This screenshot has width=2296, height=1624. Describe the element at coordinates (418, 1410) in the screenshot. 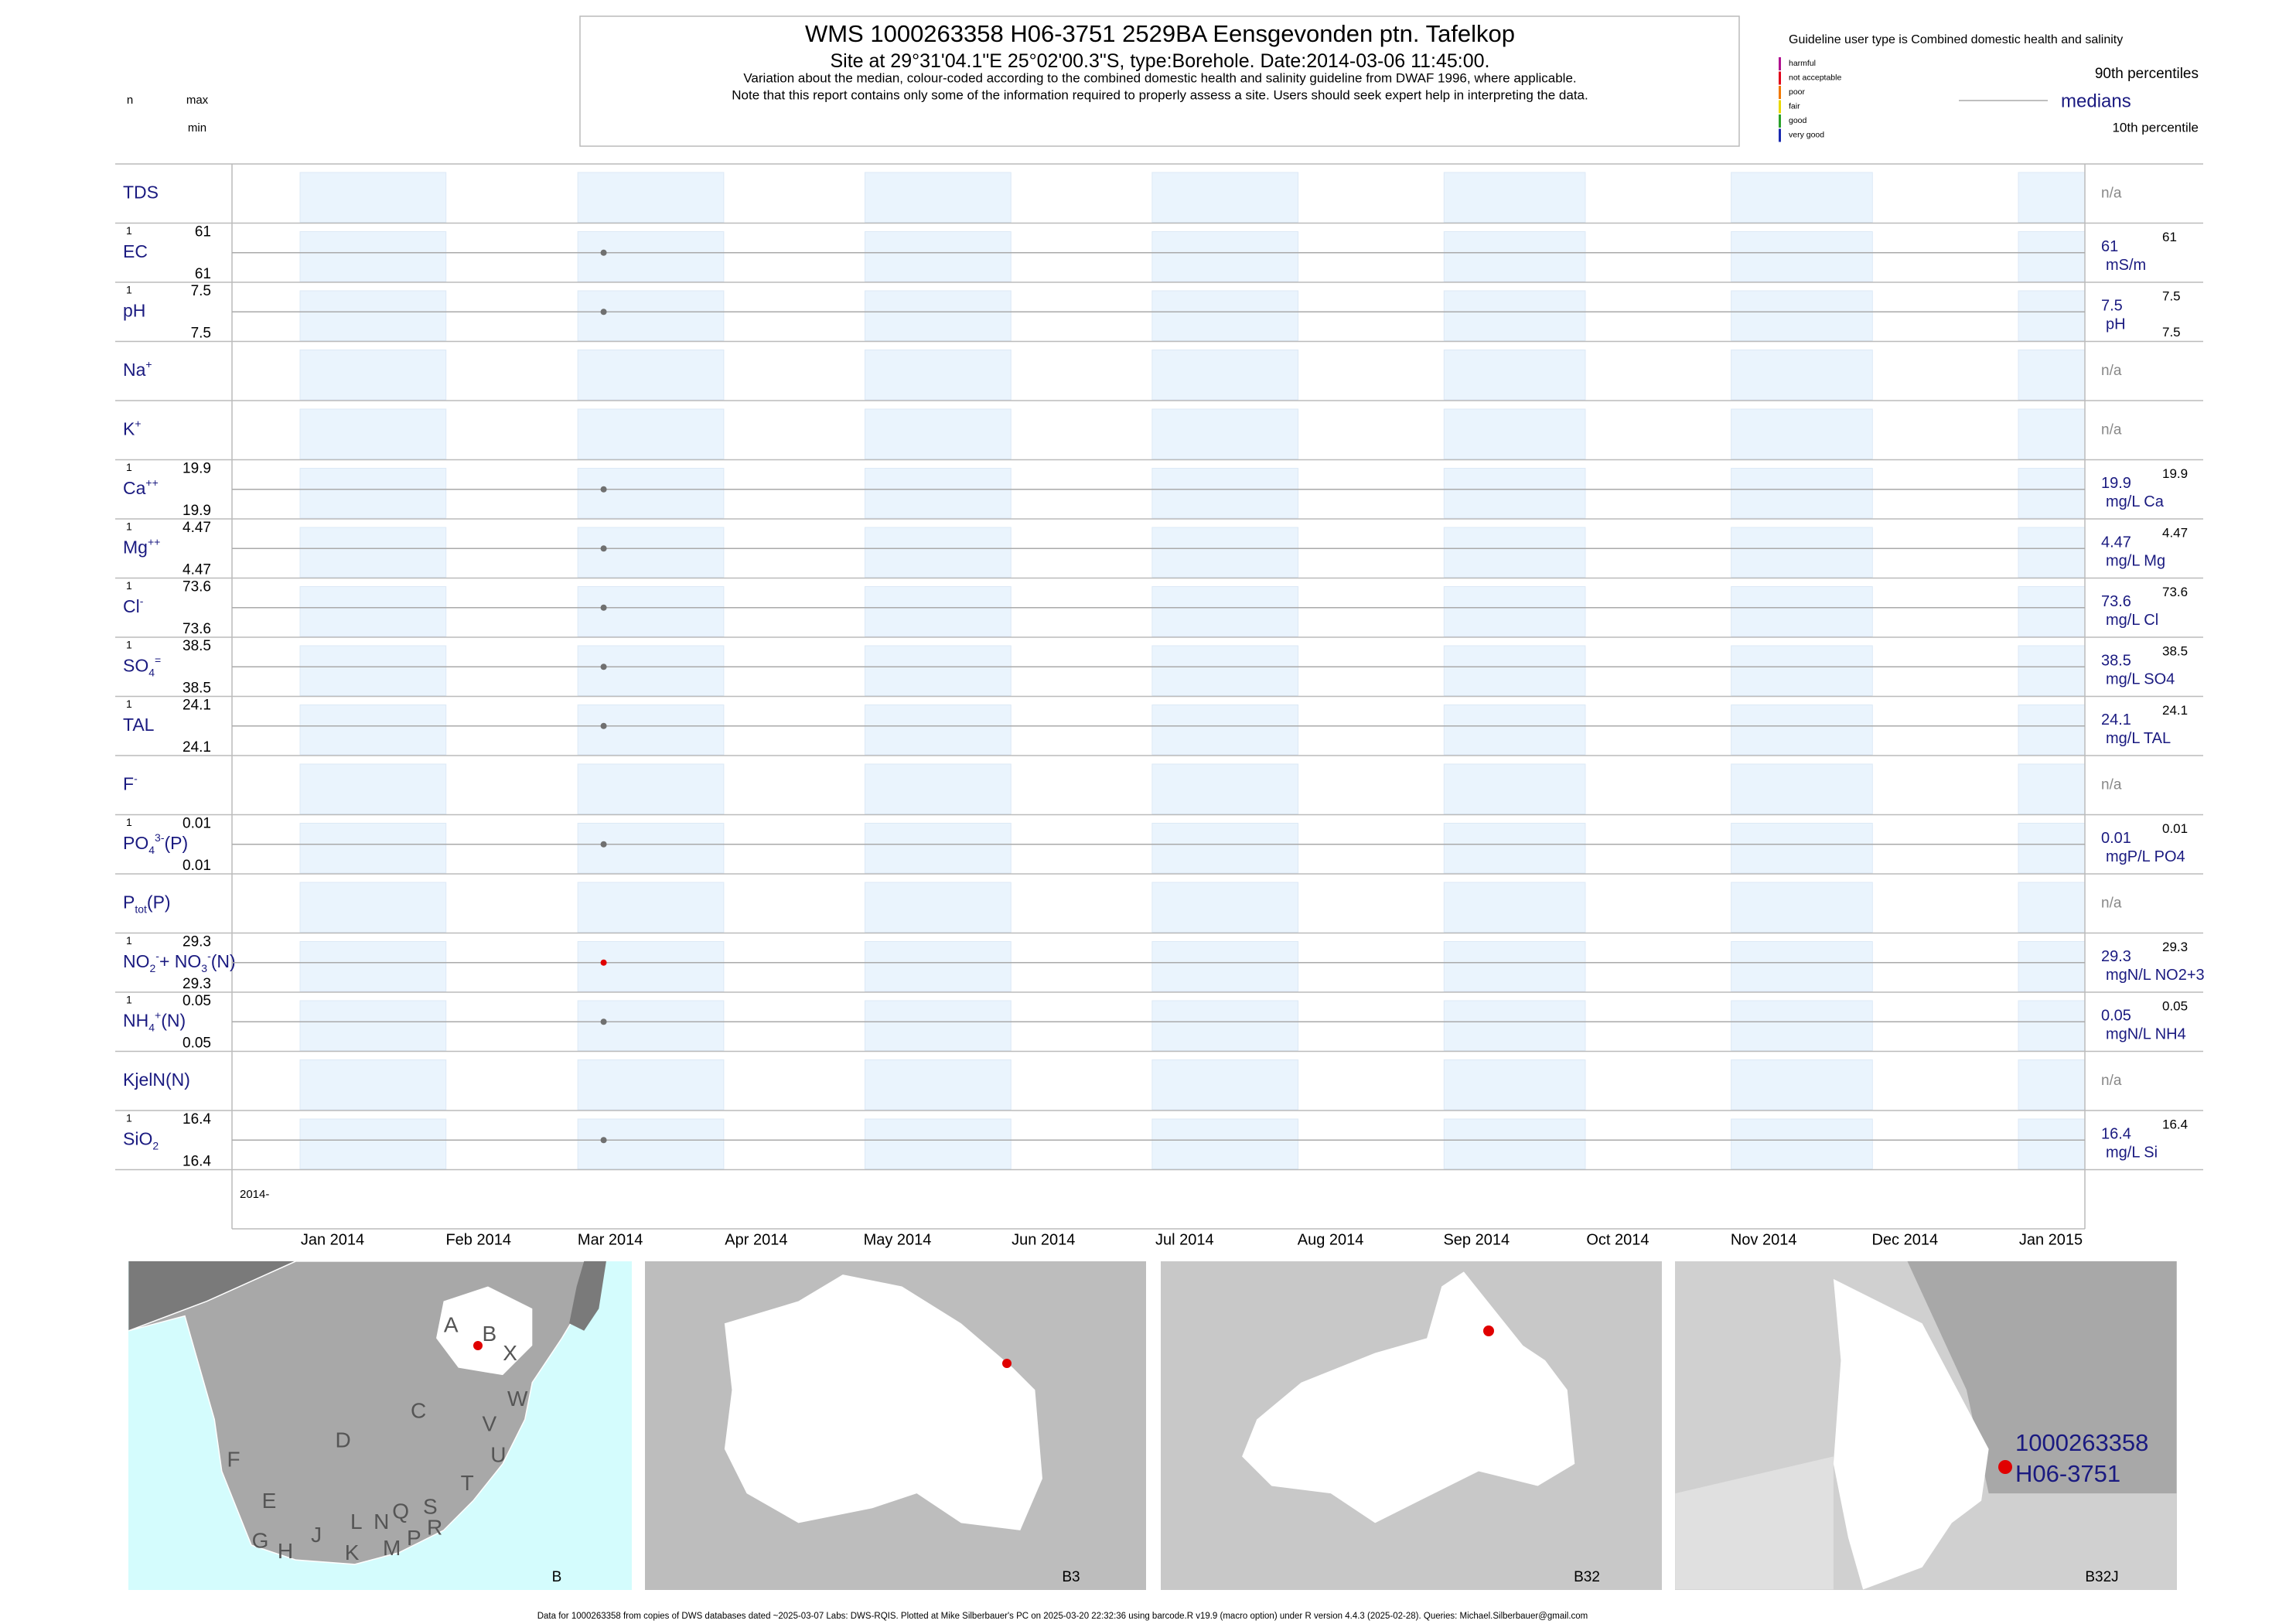

I see `region-letter: C` at that location.